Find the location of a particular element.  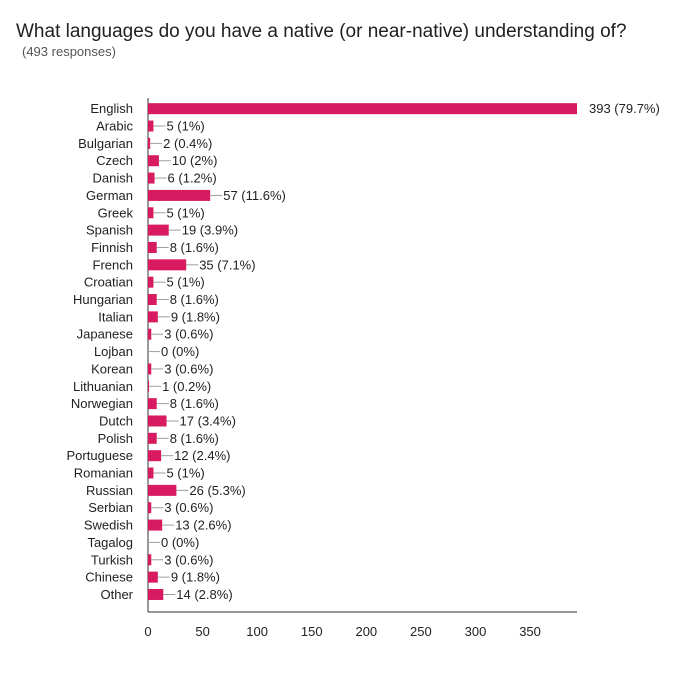

x-tick-label: 50 is located at coordinates (202, 631).